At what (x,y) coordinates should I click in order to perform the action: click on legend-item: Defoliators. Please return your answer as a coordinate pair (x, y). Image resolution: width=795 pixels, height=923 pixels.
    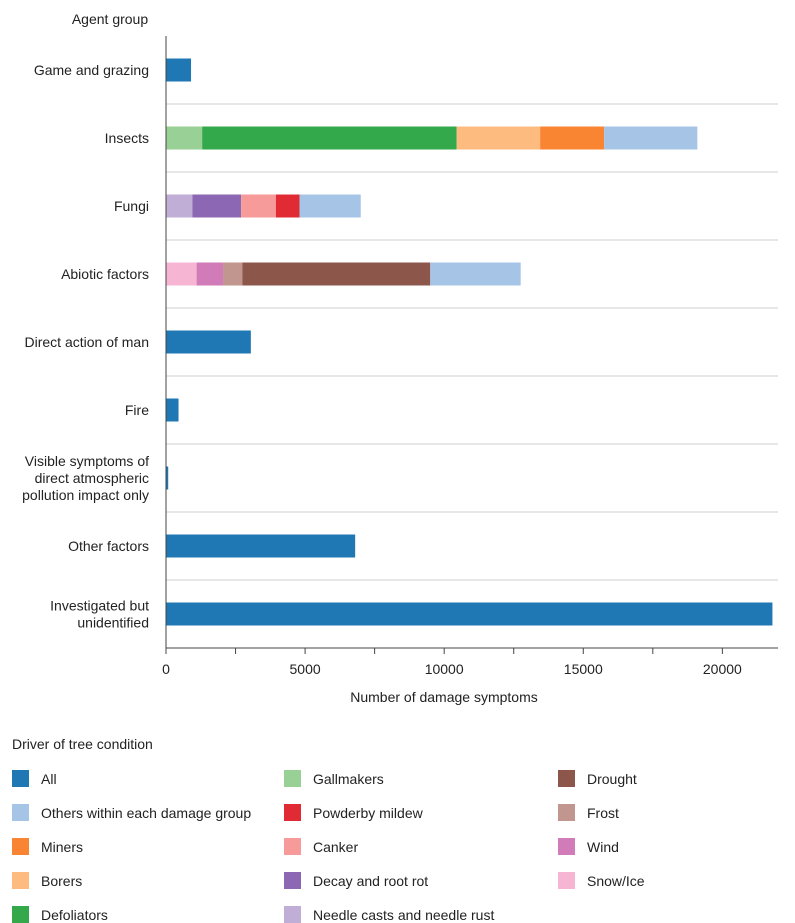
    Looking at the image, I should click on (60, 914).